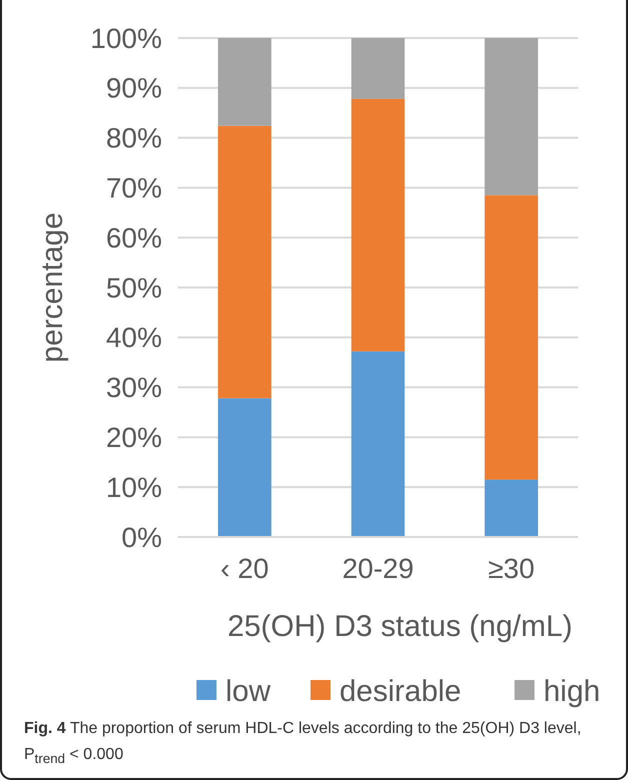  I want to click on x-tick-label: 20-29, so click(378, 568).